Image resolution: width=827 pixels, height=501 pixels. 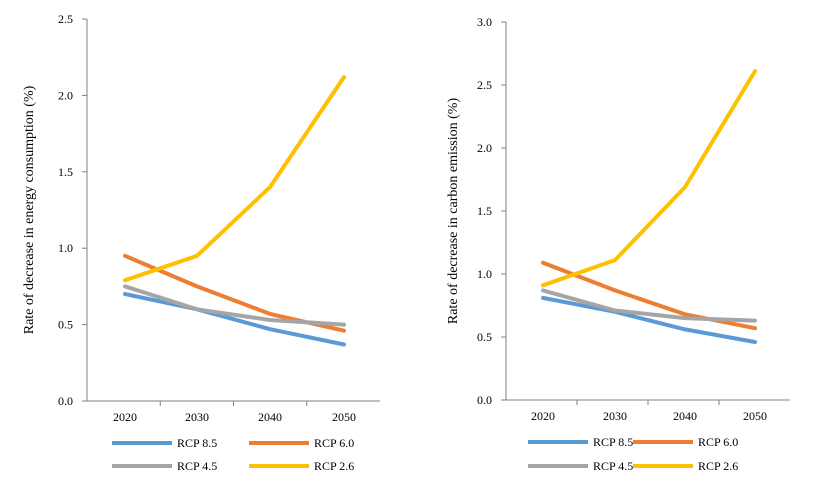 What do you see at coordinates (484, 22) in the screenshot?
I see `y-tick-label: 3.0` at bounding box center [484, 22].